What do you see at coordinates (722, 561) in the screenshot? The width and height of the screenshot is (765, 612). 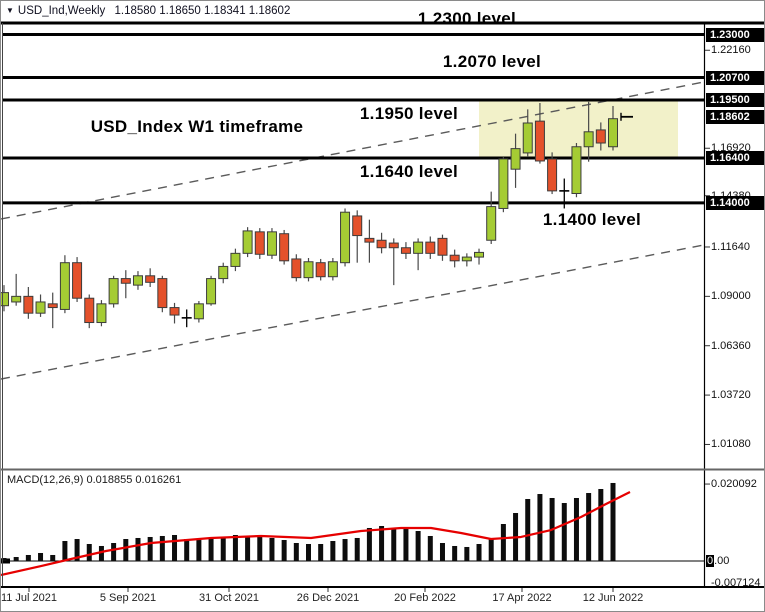 I see `macd-zero-plain: .00` at bounding box center [722, 561].